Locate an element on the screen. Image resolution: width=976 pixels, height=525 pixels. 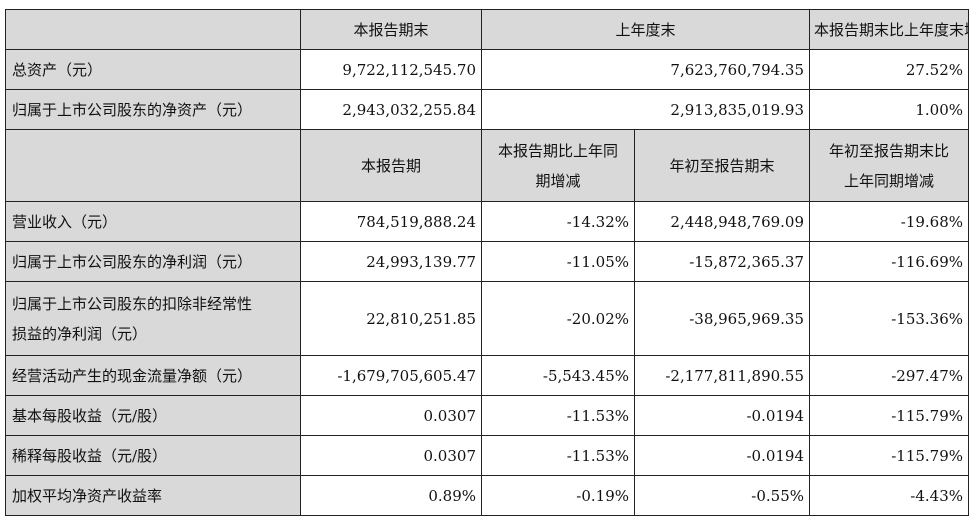
value-cell: -0.19% is located at coordinates (558, 495).